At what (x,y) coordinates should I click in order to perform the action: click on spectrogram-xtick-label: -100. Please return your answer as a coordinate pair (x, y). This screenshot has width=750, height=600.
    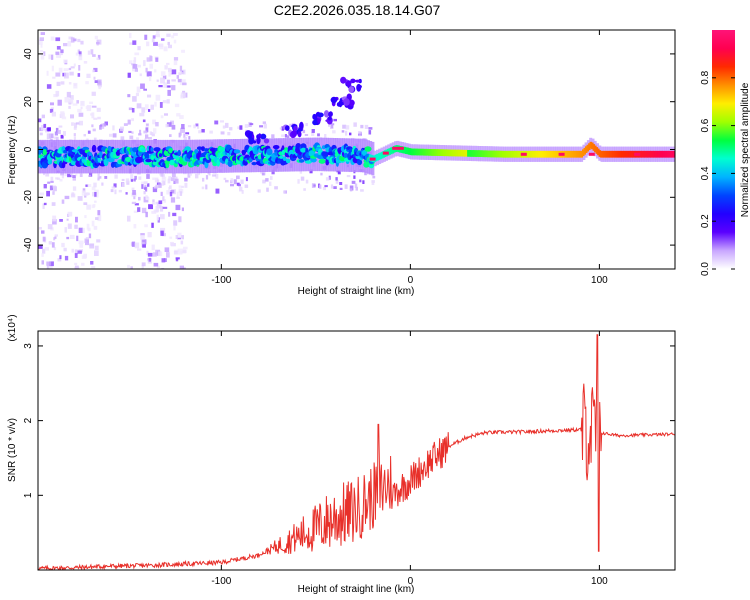
    Looking at the image, I should click on (221, 280).